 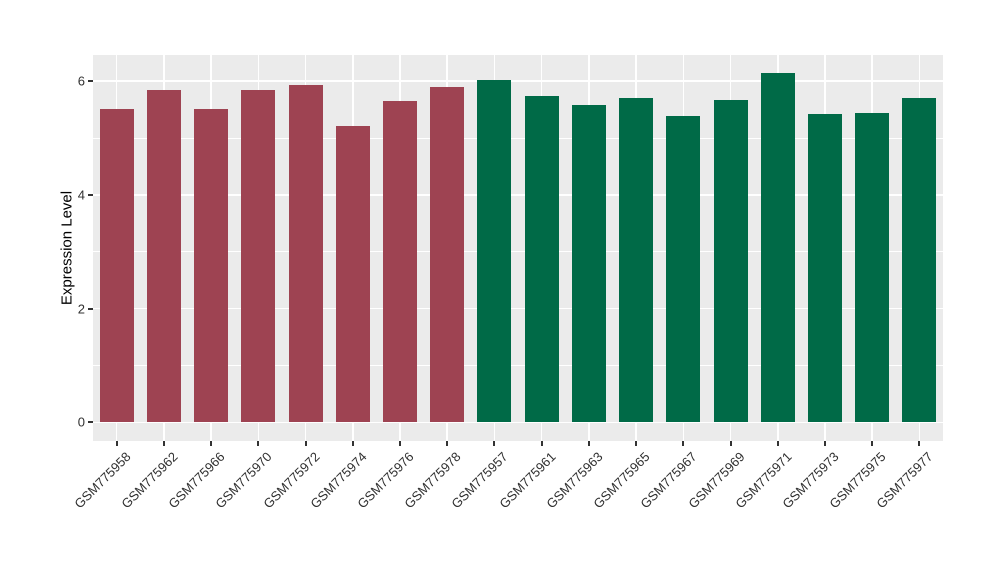 I want to click on bar-GSM775971, so click(x=777, y=248).